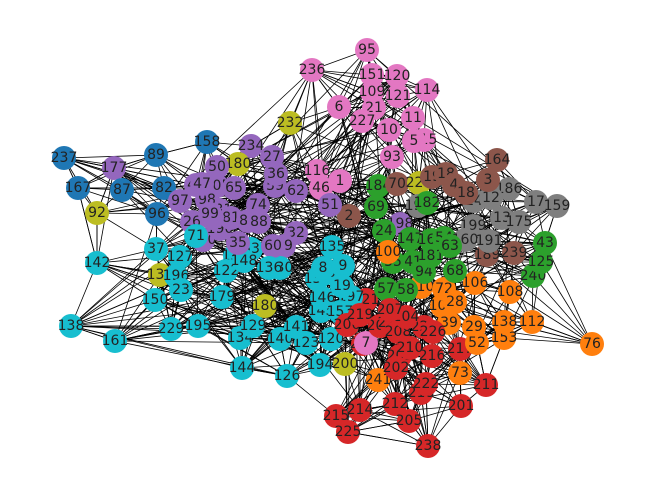 The height and width of the screenshot is (499, 660). I want to click on graph-node-label: 5, so click(414, 141).